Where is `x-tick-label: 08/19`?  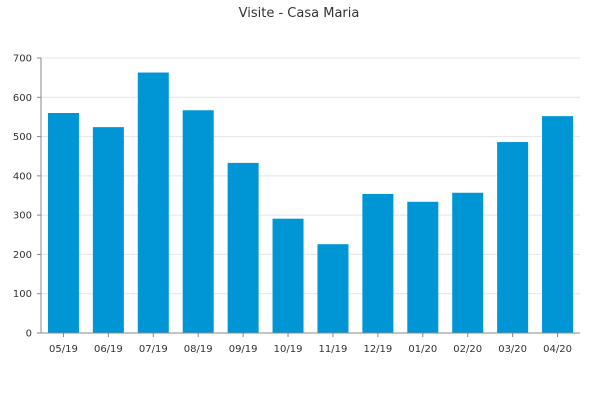 x-tick-label: 08/19 is located at coordinates (198, 349).